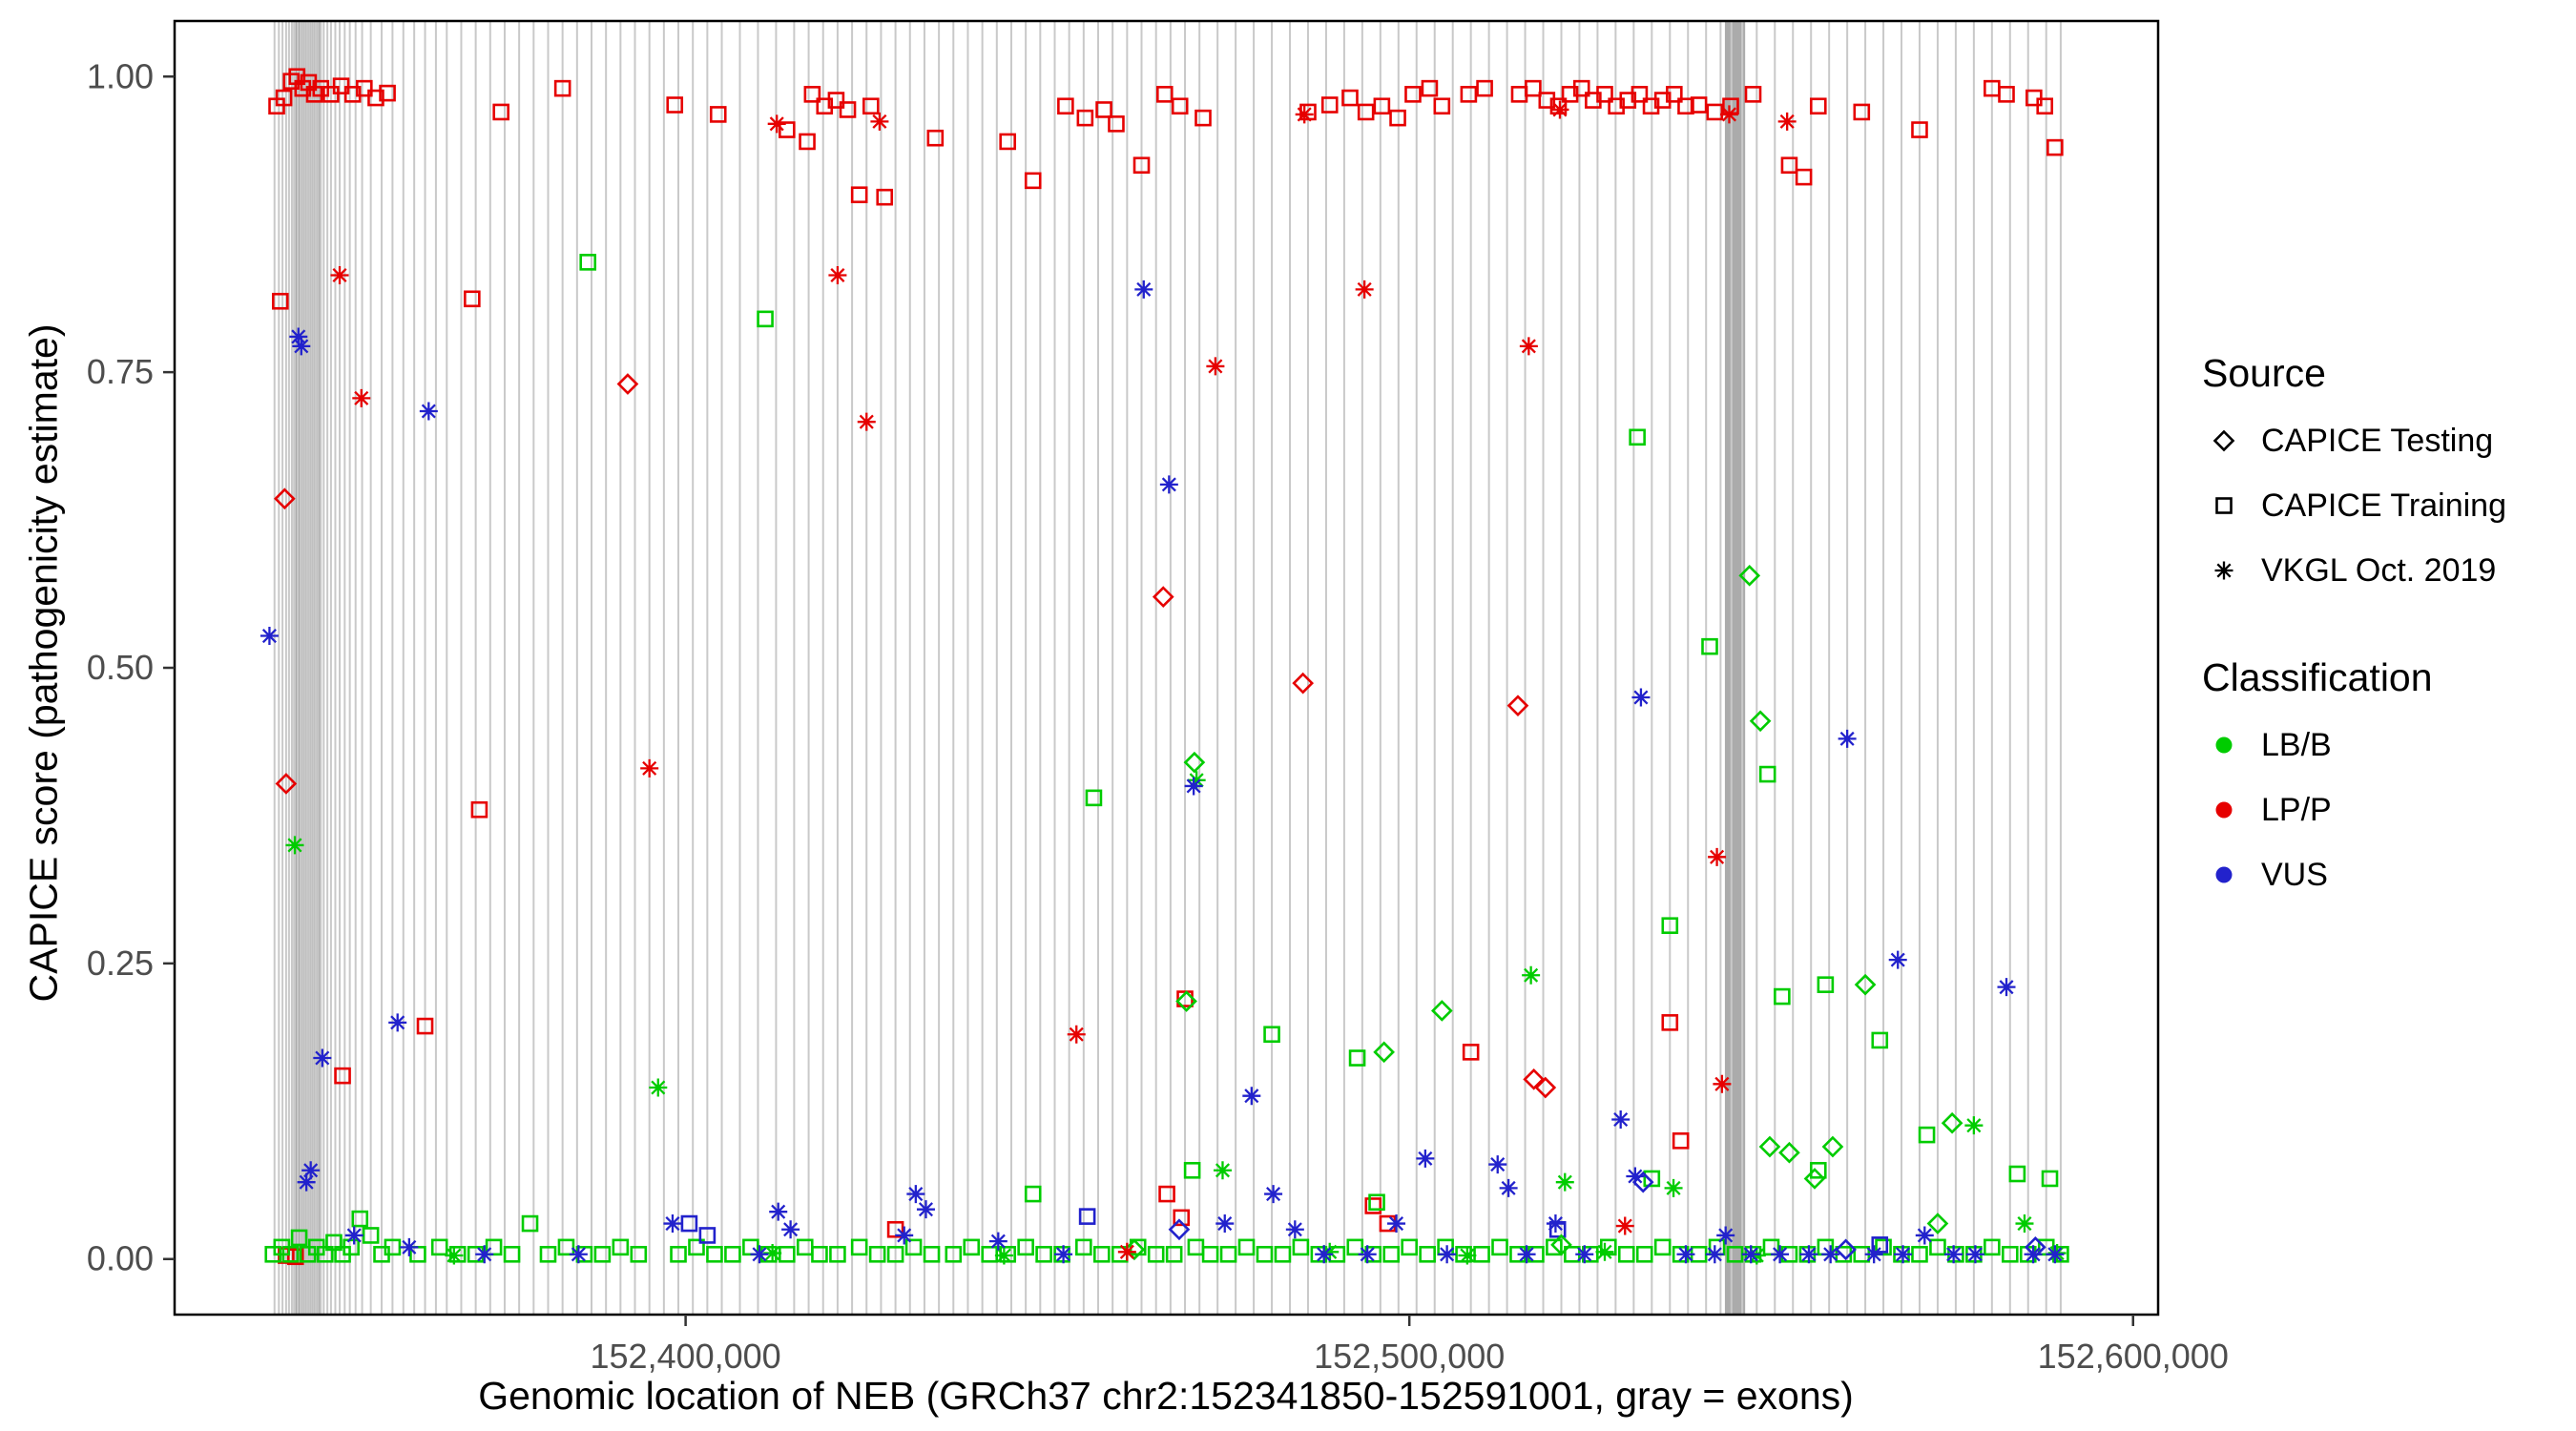  What do you see at coordinates (2224, 745) in the screenshot?
I see `green-dot-icon` at bounding box center [2224, 745].